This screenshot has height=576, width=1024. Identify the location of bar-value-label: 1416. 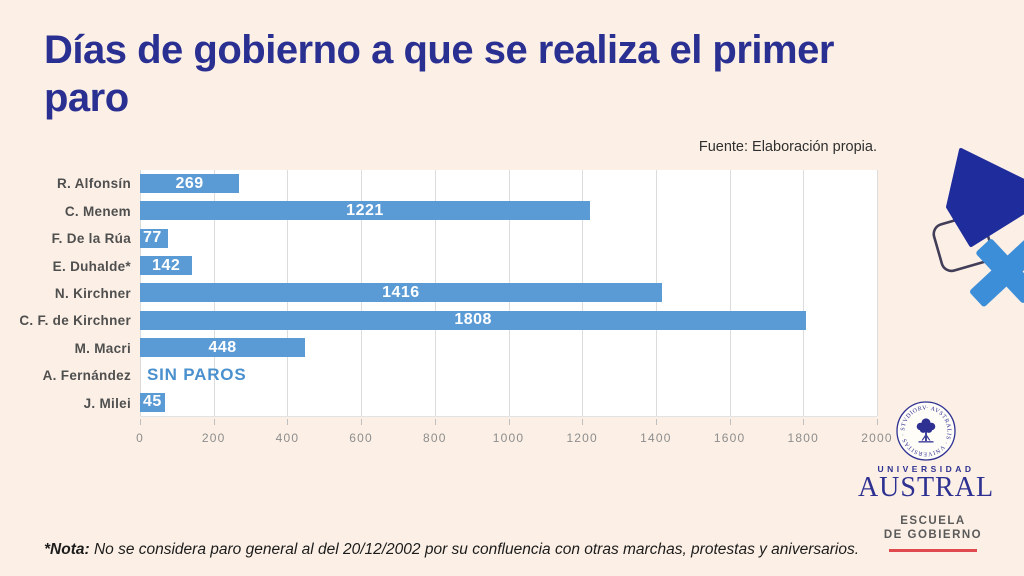
(401, 292).